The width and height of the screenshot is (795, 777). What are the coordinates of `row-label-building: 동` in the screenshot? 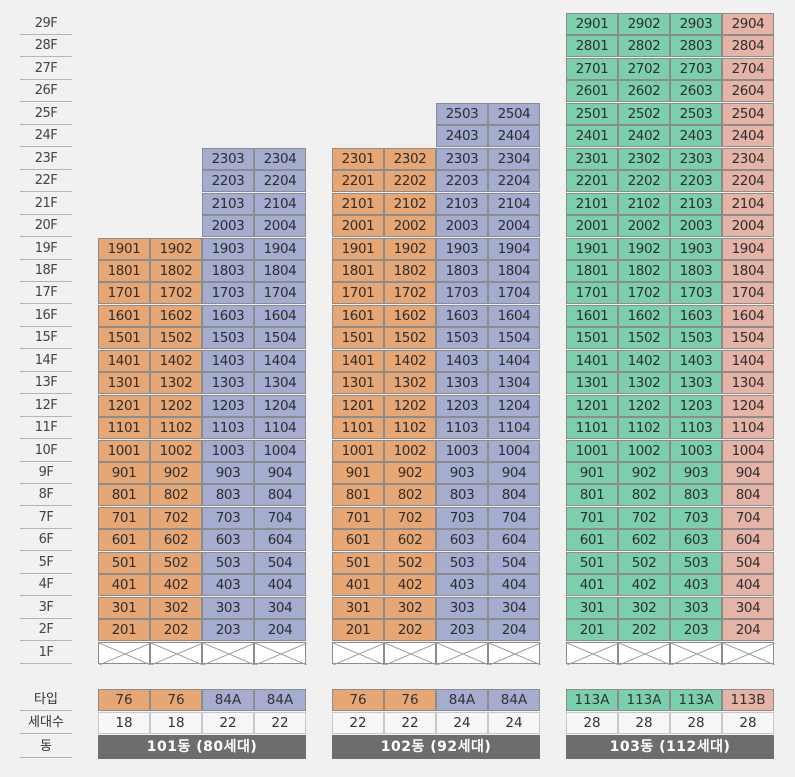 It's located at (46, 747).